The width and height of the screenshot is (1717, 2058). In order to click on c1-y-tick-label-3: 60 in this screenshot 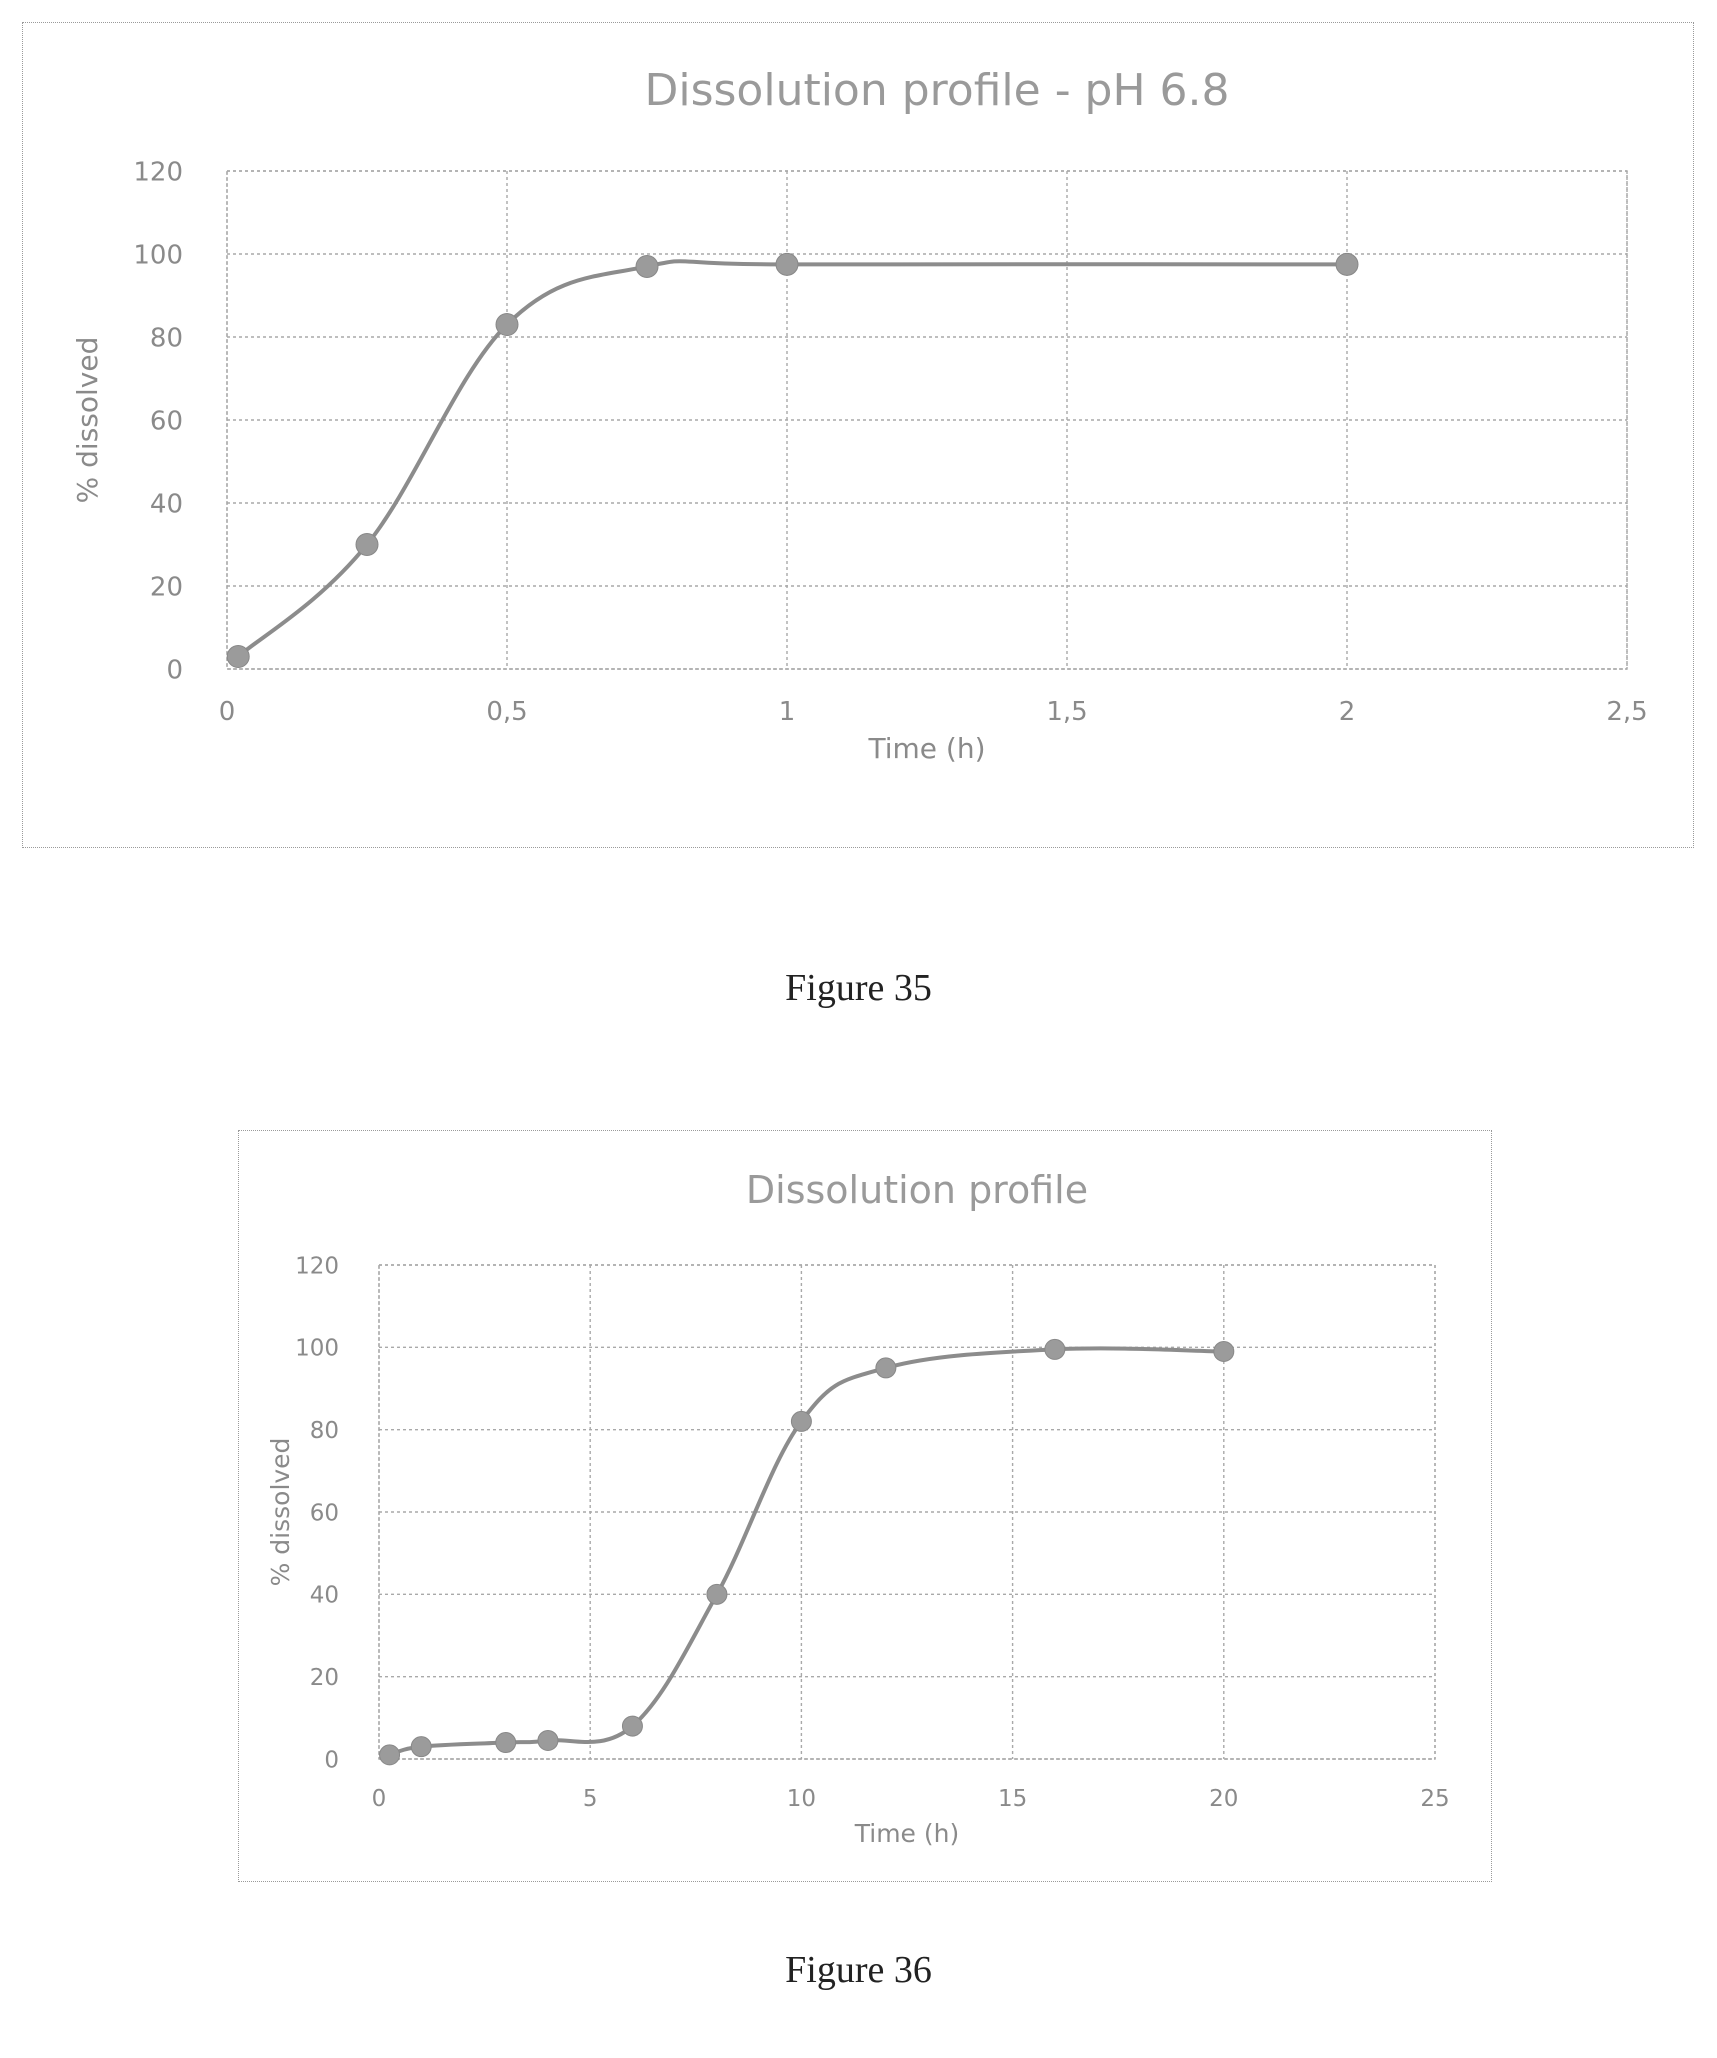, I will do `click(166, 421)`.